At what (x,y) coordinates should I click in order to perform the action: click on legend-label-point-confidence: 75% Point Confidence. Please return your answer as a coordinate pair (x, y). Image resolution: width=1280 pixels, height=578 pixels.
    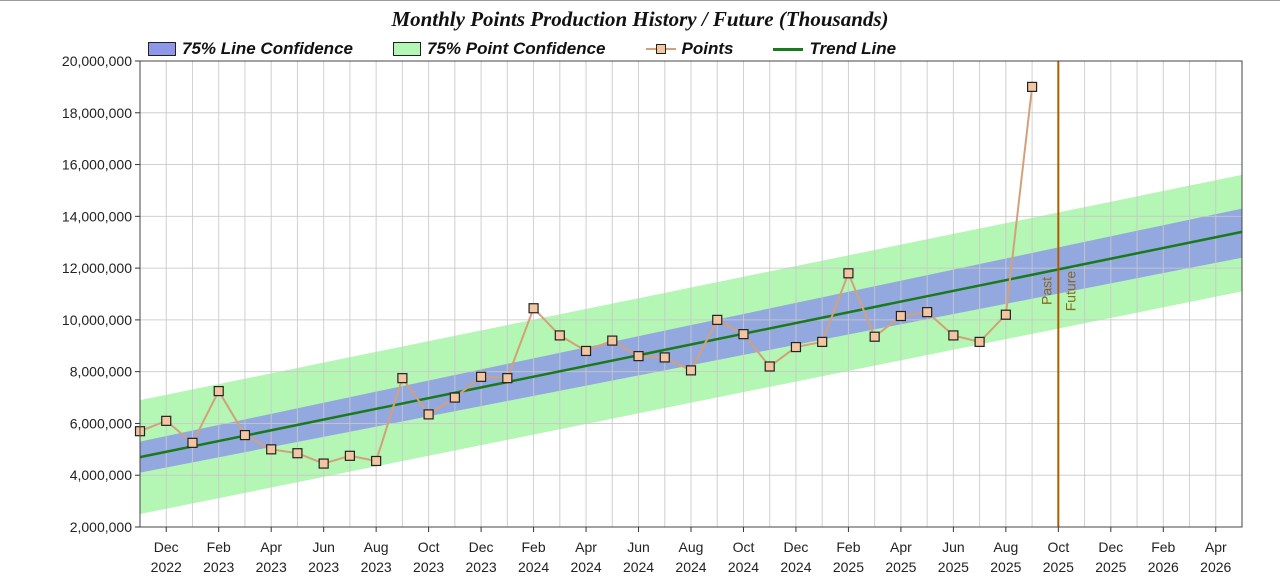
    Looking at the image, I should click on (516, 48).